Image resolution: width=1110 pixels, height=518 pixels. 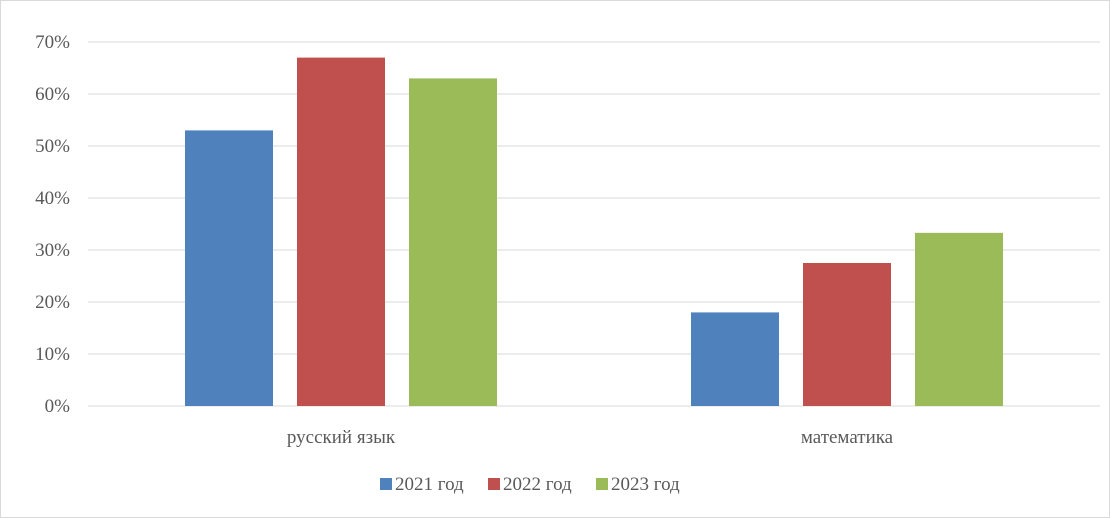 What do you see at coordinates (52, 198) in the screenshot?
I see `y-tick-label: 40%` at bounding box center [52, 198].